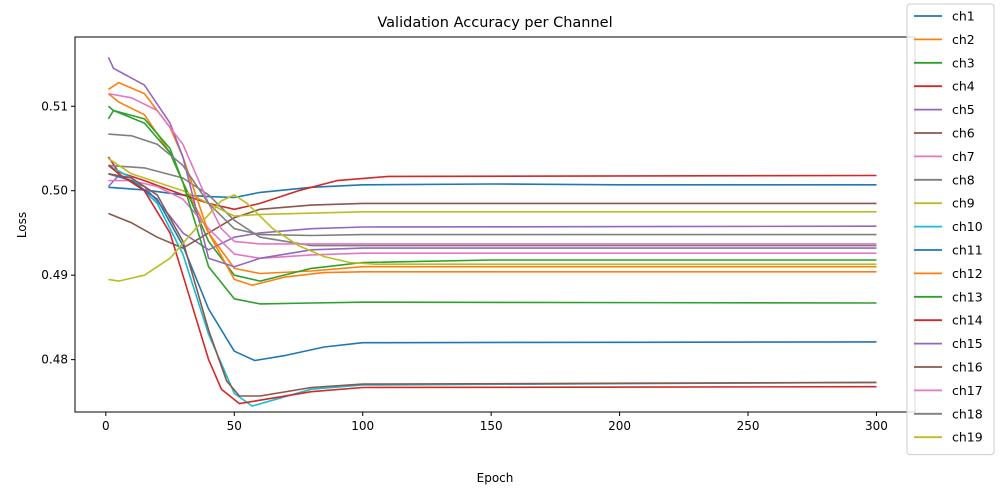  I want to click on x-tick-label: 200, so click(619, 426).